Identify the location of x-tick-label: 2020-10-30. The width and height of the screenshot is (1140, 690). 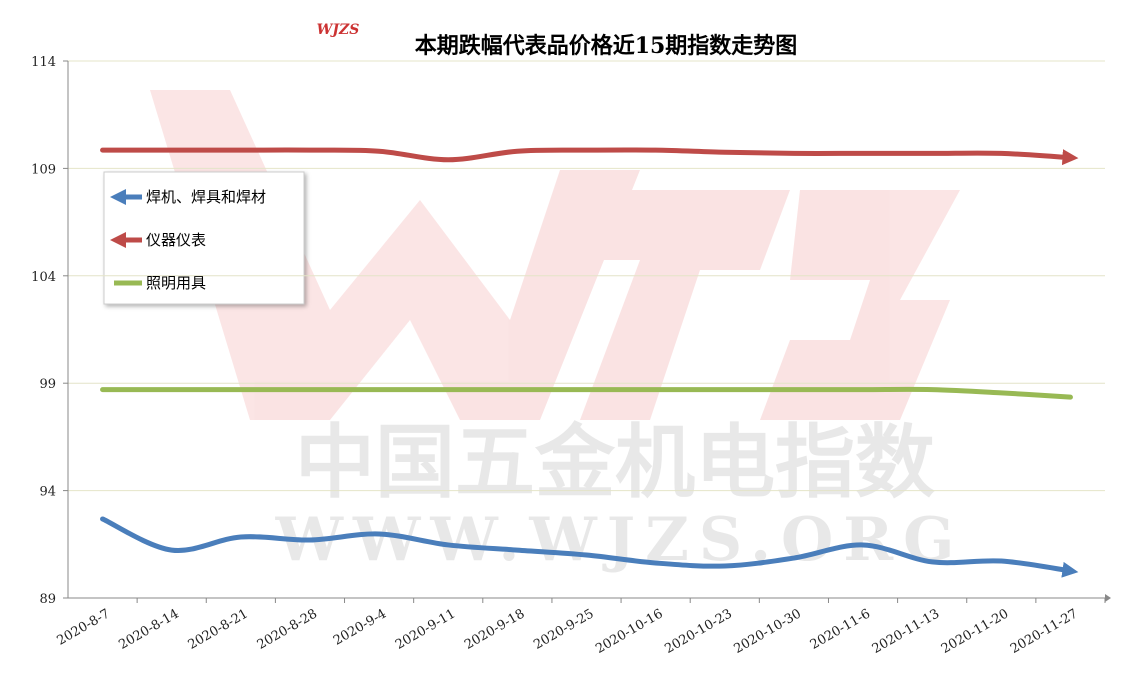
(767, 631).